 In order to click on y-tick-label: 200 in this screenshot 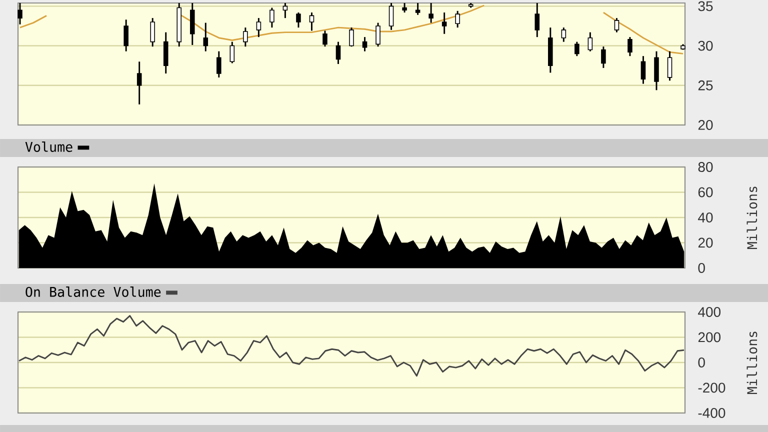, I will do `click(709, 337)`.